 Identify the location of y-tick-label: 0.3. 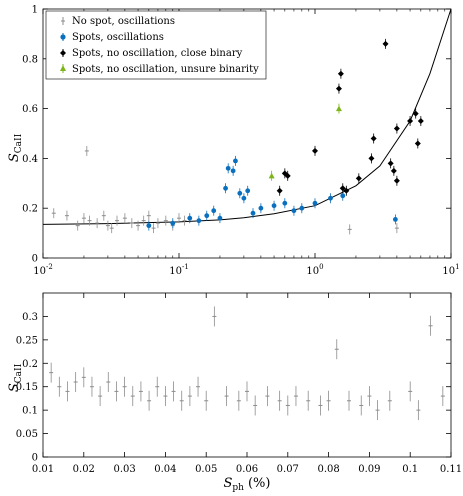
(30, 317).